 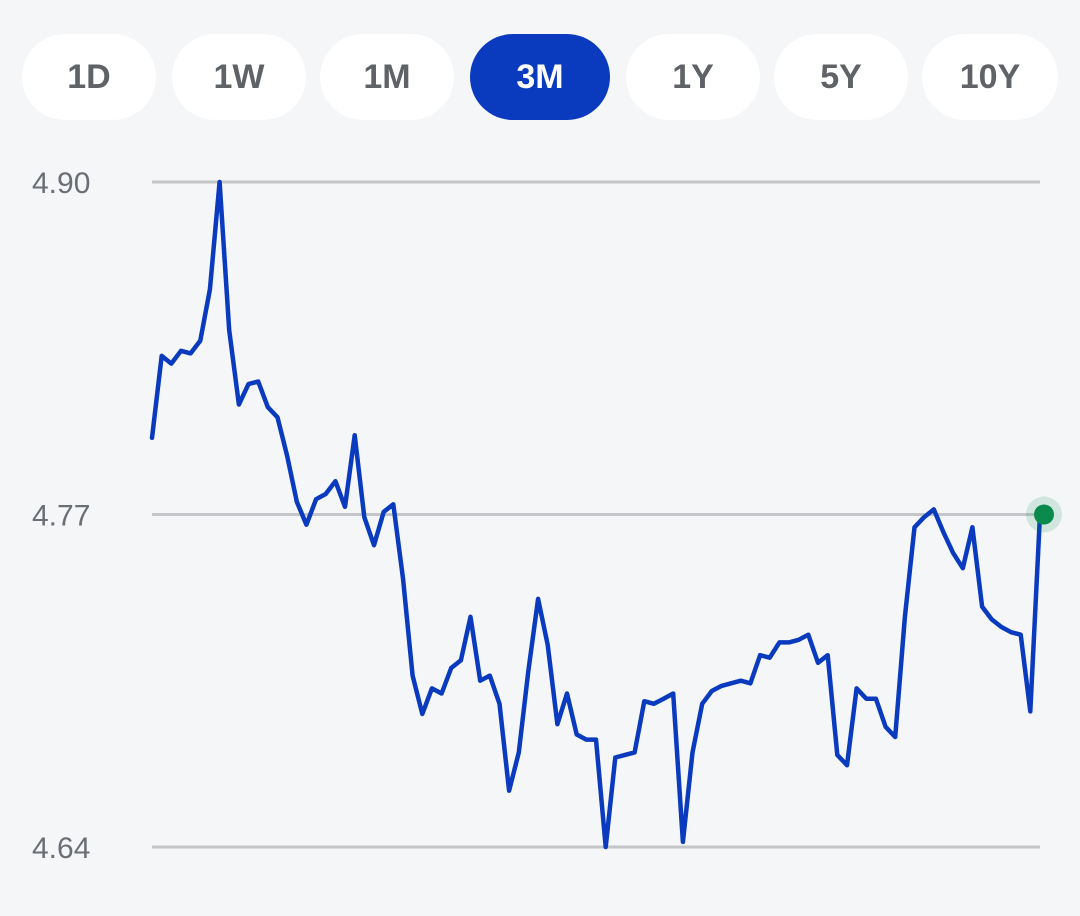 I want to click on y-tick-label: 4.90, so click(x=61, y=183).